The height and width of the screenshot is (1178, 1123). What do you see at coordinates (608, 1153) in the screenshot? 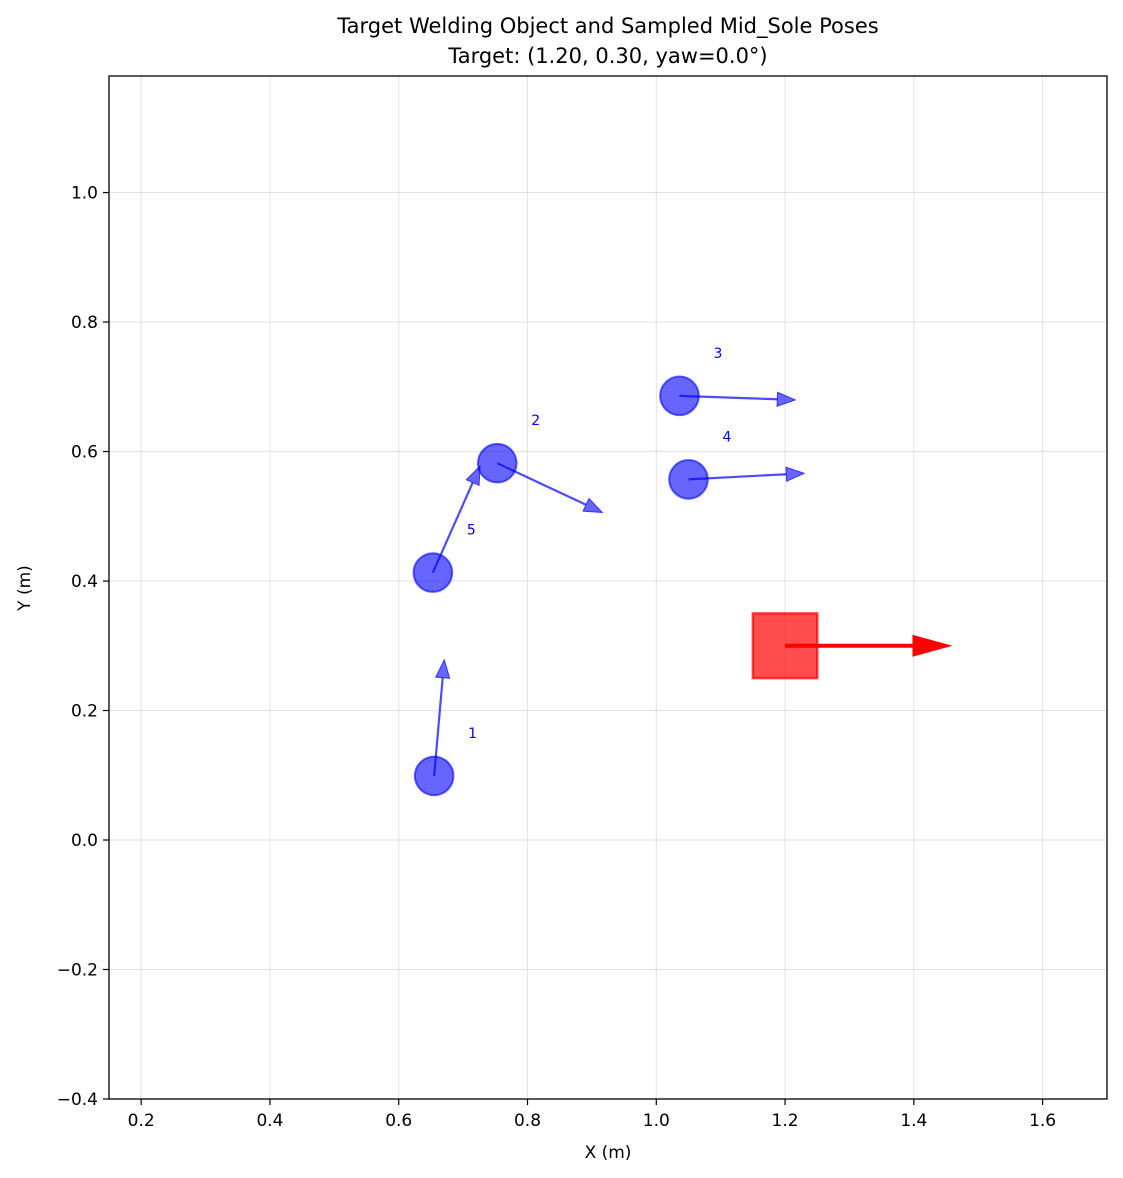
I see `x-axis-label: X (m)` at bounding box center [608, 1153].